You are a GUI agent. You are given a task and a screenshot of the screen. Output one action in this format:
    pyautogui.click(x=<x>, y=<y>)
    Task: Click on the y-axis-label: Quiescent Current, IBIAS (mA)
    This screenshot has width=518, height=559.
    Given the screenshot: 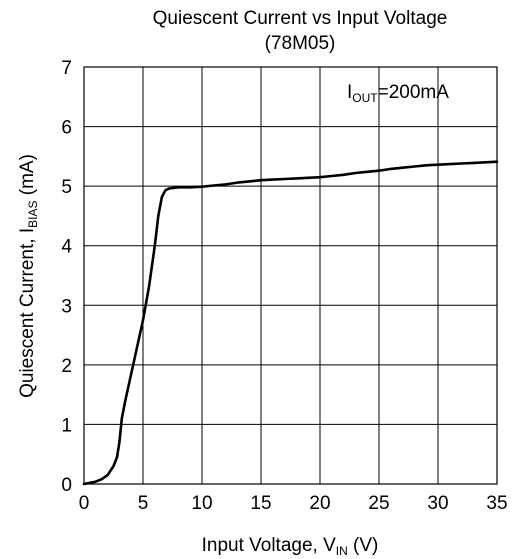 What is the action you would take?
    pyautogui.click(x=28, y=276)
    